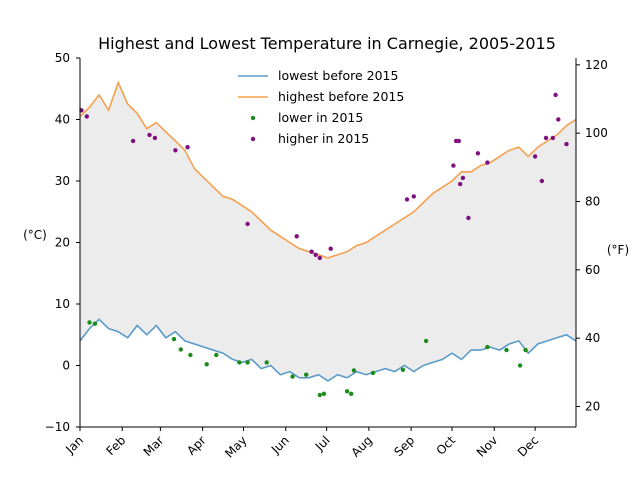 This screenshot has height=484, width=640. Describe the element at coordinates (62, 243) in the screenshot. I see `y-tick-label-left: 20` at that location.